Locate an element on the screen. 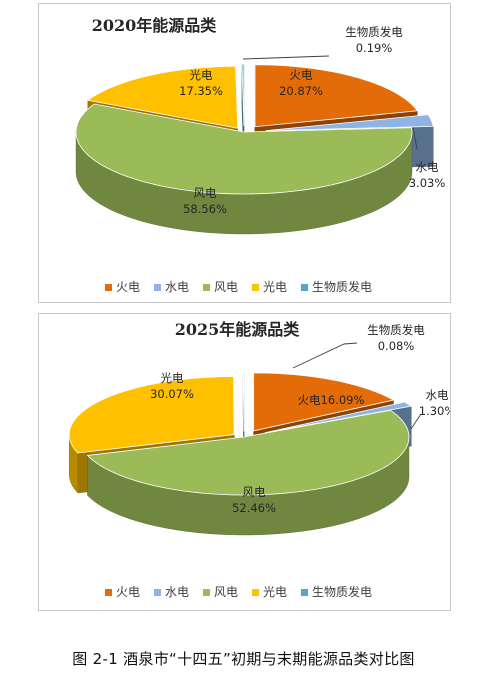 The width and height of the screenshot is (487, 686). data-label-solar-value: 17.35% is located at coordinates (201, 91).